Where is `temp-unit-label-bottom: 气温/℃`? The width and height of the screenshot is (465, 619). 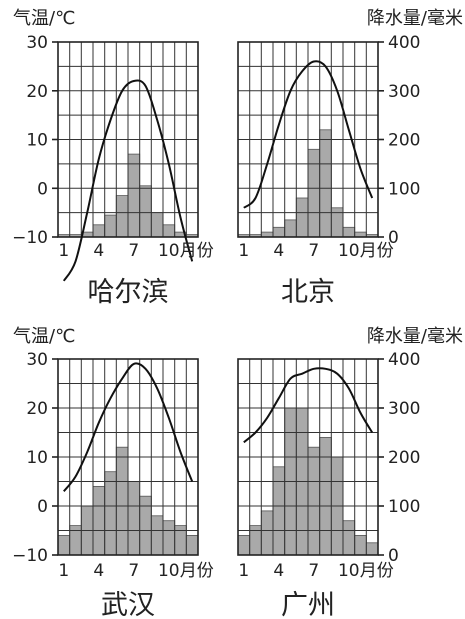
temp-unit-label-bottom: 气温/℃ is located at coordinates (44, 336).